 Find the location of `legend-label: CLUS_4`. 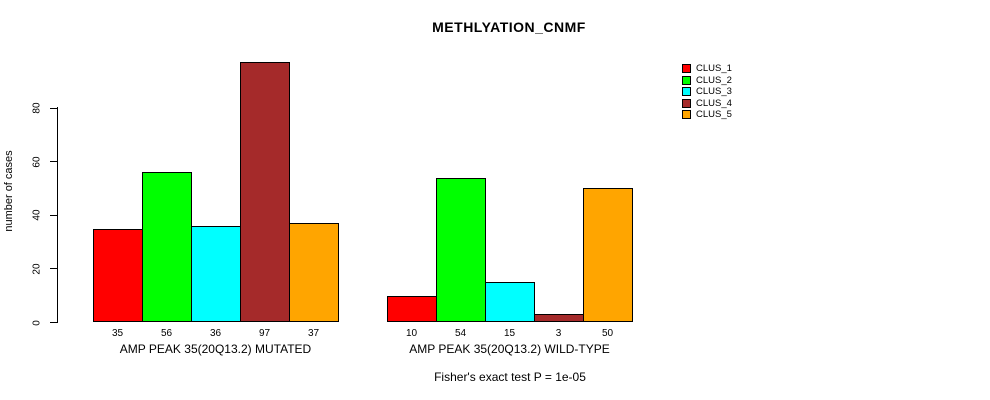

legend-label: CLUS_4 is located at coordinates (714, 103).